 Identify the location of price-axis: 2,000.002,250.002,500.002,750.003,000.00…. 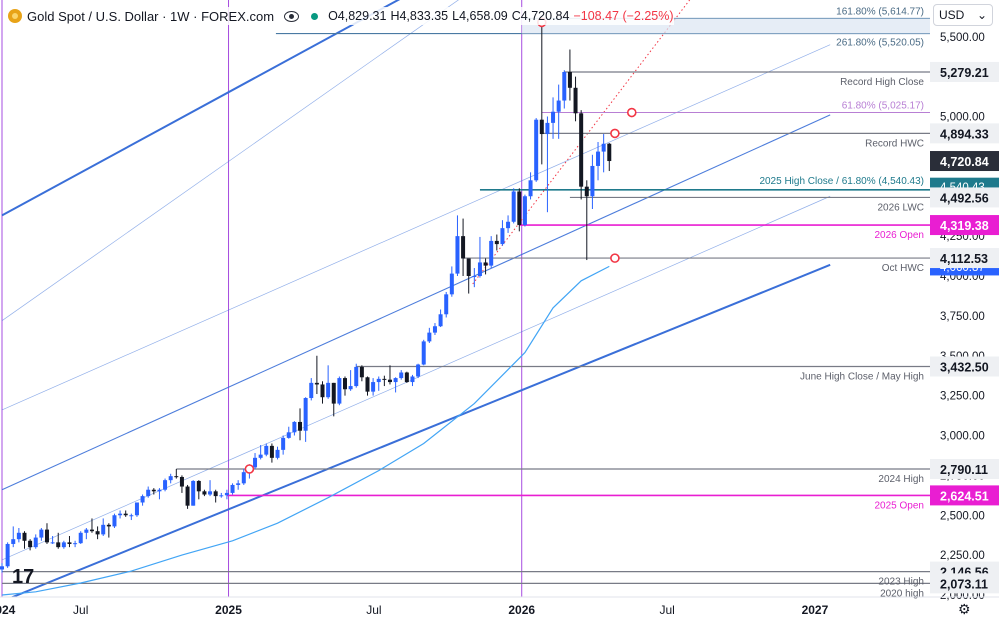
(964, 301).